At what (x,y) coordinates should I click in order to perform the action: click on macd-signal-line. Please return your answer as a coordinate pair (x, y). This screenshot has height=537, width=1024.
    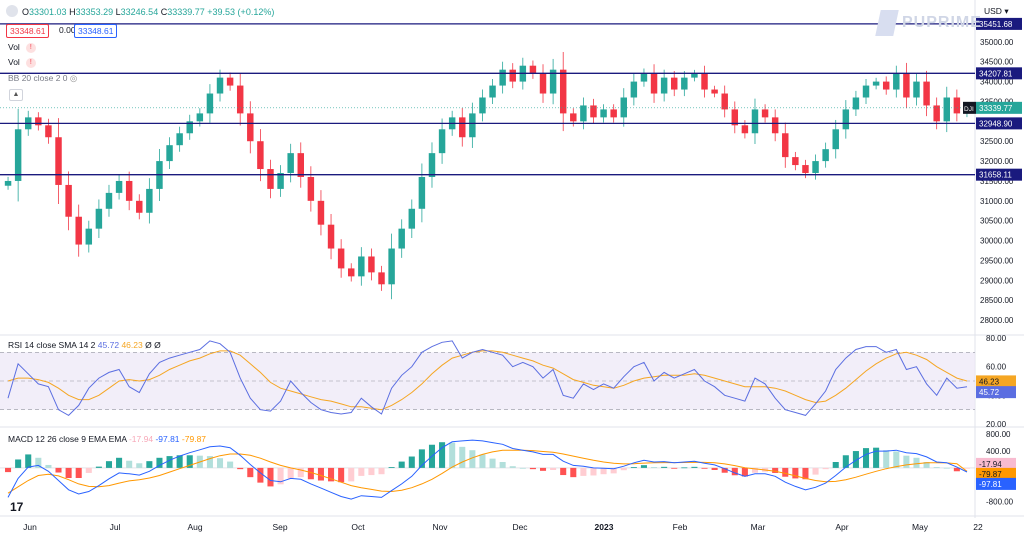
    Looking at the image, I should click on (487, 471).